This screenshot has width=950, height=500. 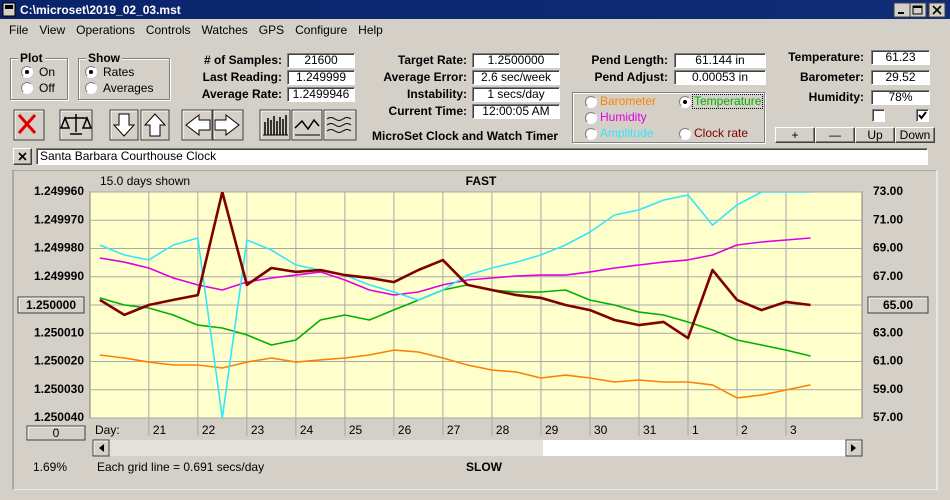 What do you see at coordinates (835, 135) in the screenshot?
I see `button: —` at bounding box center [835, 135].